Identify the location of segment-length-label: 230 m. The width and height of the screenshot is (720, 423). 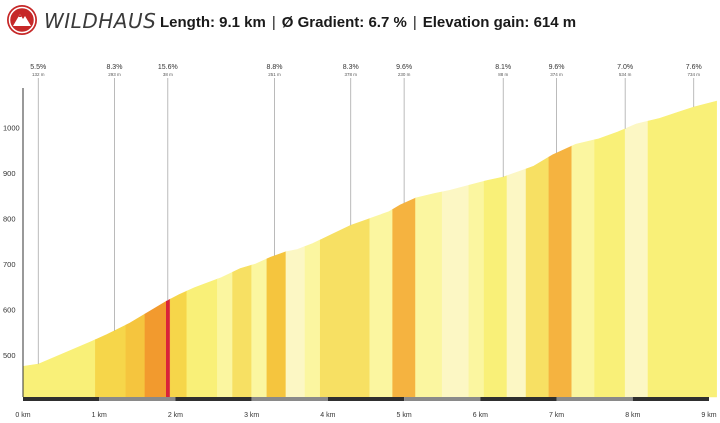
(404, 74).